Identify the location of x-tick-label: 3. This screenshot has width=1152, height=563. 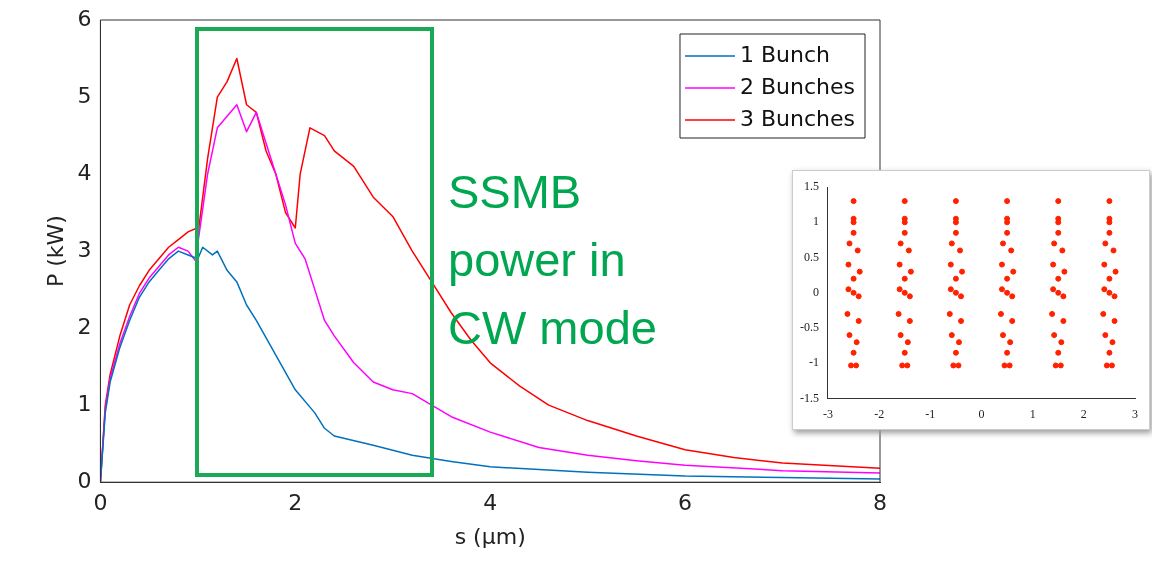
(1135, 413).